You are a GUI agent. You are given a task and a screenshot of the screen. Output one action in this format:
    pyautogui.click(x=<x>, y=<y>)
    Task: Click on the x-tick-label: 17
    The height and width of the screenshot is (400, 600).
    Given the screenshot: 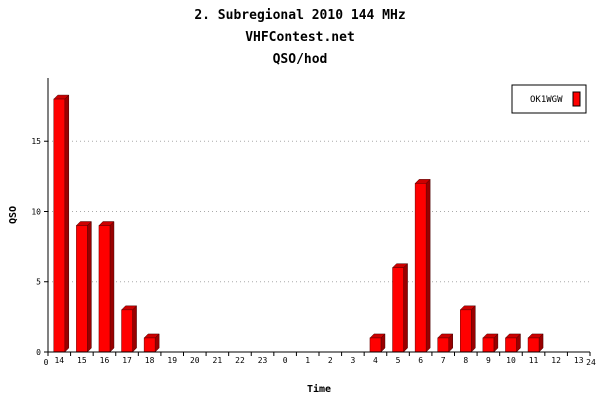 What is the action you would take?
    pyautogui.click(x=127, y=360)
    